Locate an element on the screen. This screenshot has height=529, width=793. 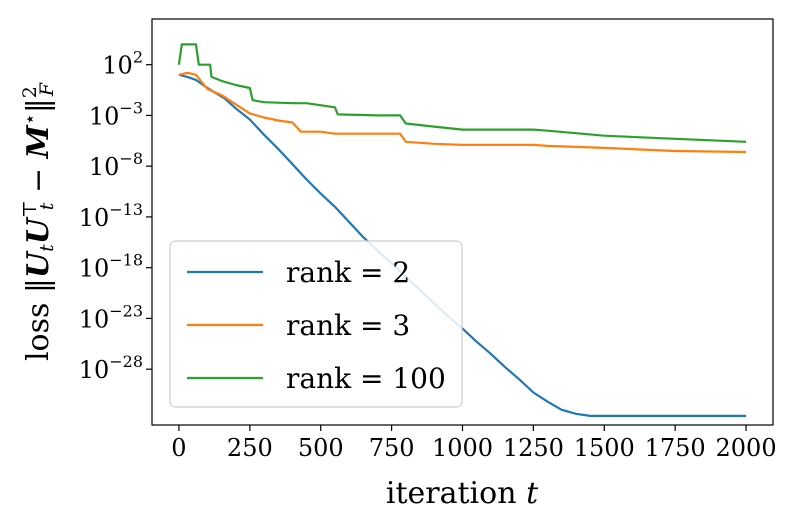
y-tick-label: 10² is located at coordinates (122, 64).